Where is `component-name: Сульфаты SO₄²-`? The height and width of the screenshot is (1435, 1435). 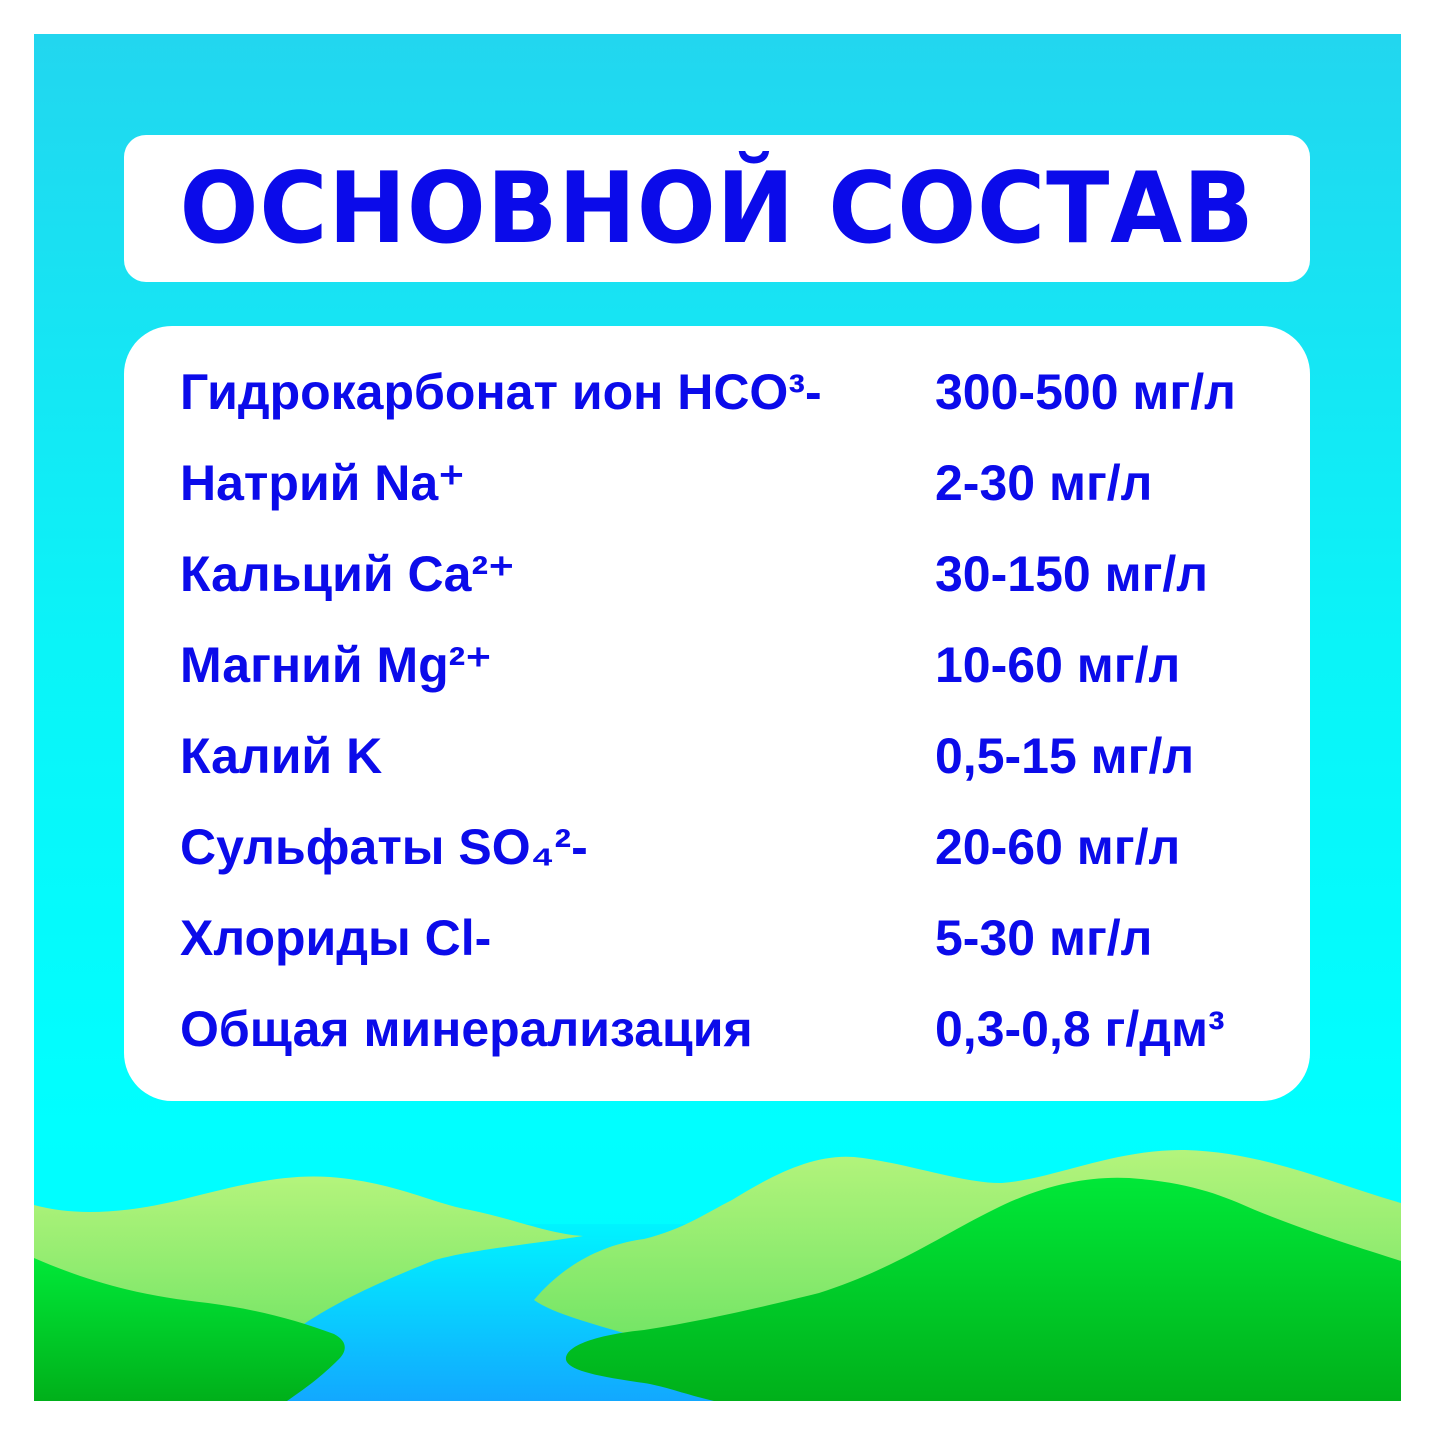
component-name: Сульфаты SO₄²- is located at coordinates (384, 847).